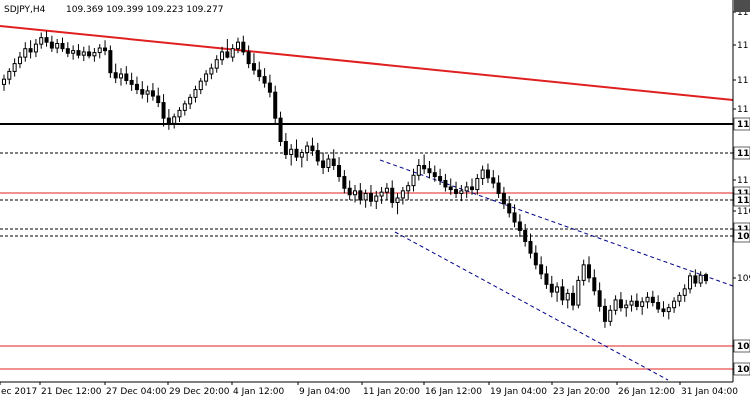  What do you see at coordinates (709, 392) in the screenshot?
I see `time-tick-label: 31 Jan 04:00` at bounding box center [709, 392].